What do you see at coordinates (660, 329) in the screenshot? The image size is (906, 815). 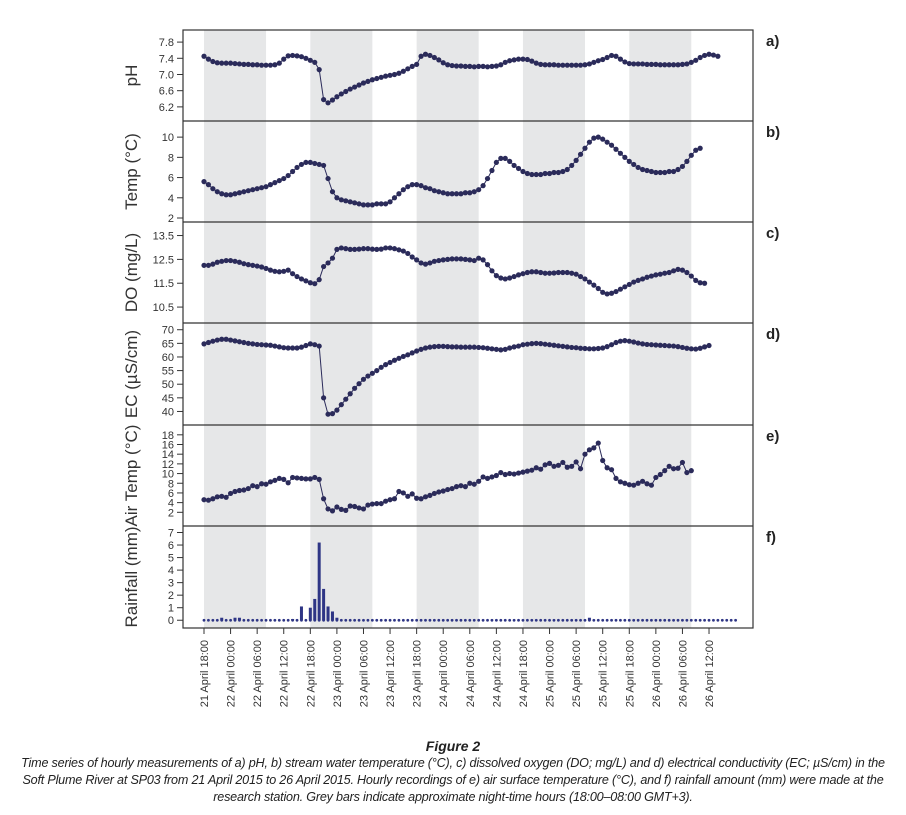 I see `night-band` at bounding box center [660, 329].